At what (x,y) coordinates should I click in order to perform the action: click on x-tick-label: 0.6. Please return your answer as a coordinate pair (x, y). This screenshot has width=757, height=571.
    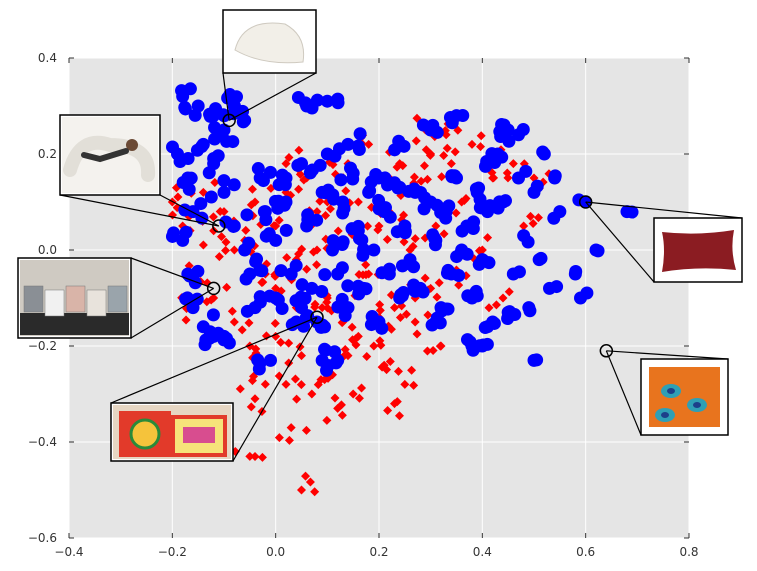
    Looking at the image, I should click on (585, 552).